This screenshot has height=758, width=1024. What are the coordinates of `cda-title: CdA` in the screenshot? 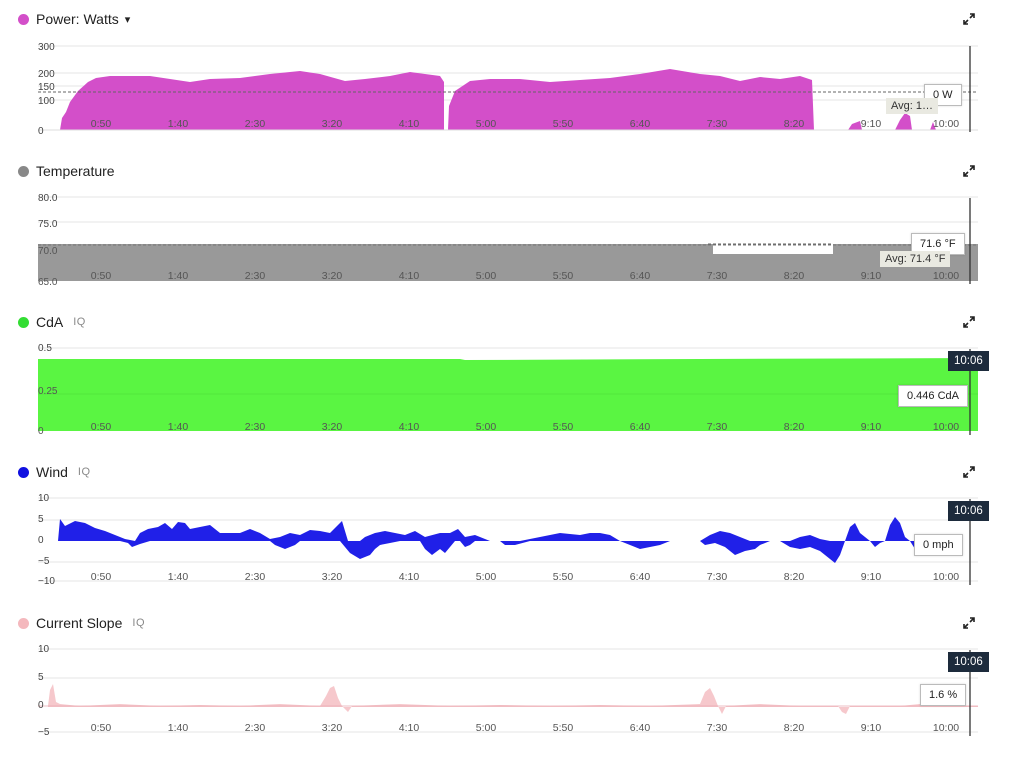 It's located at (50, 322).